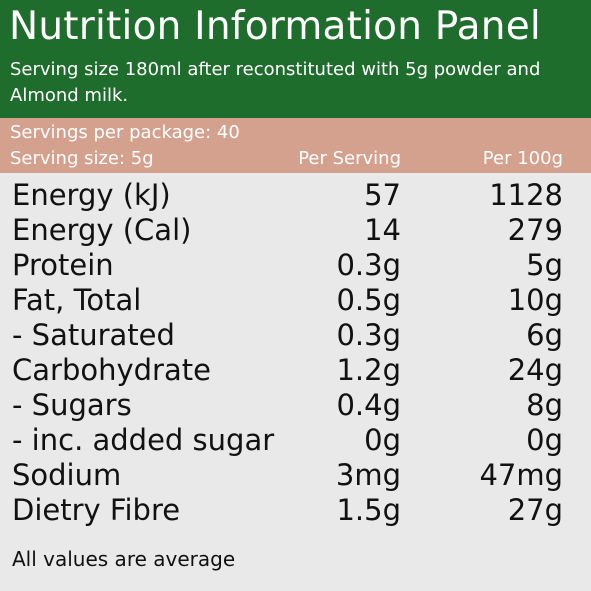 The image size is (591, 591). What do you see at coordinates (67, 475) in the screenshot?
I see `nutrient-name: Sodium` at bounding box center [67, 475].